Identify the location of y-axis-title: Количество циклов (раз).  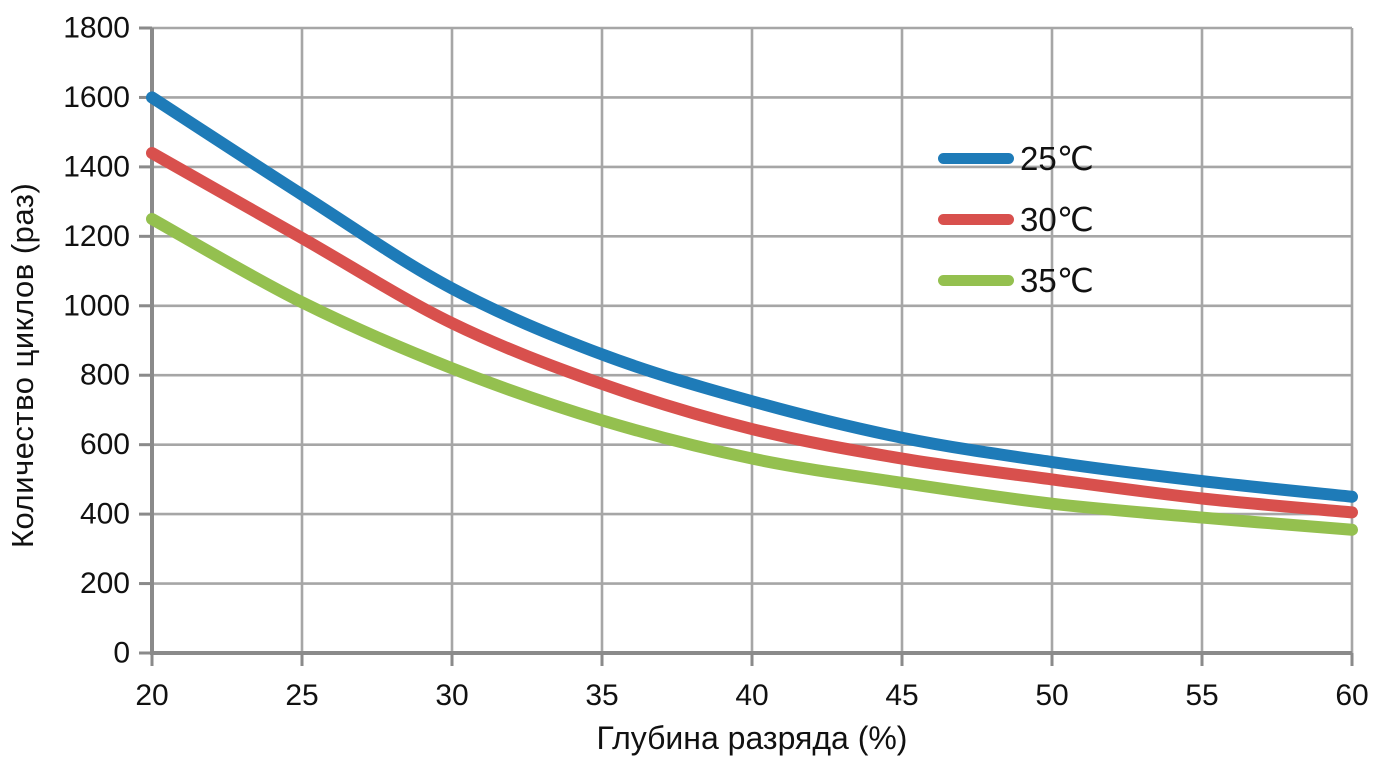
(22, 365).